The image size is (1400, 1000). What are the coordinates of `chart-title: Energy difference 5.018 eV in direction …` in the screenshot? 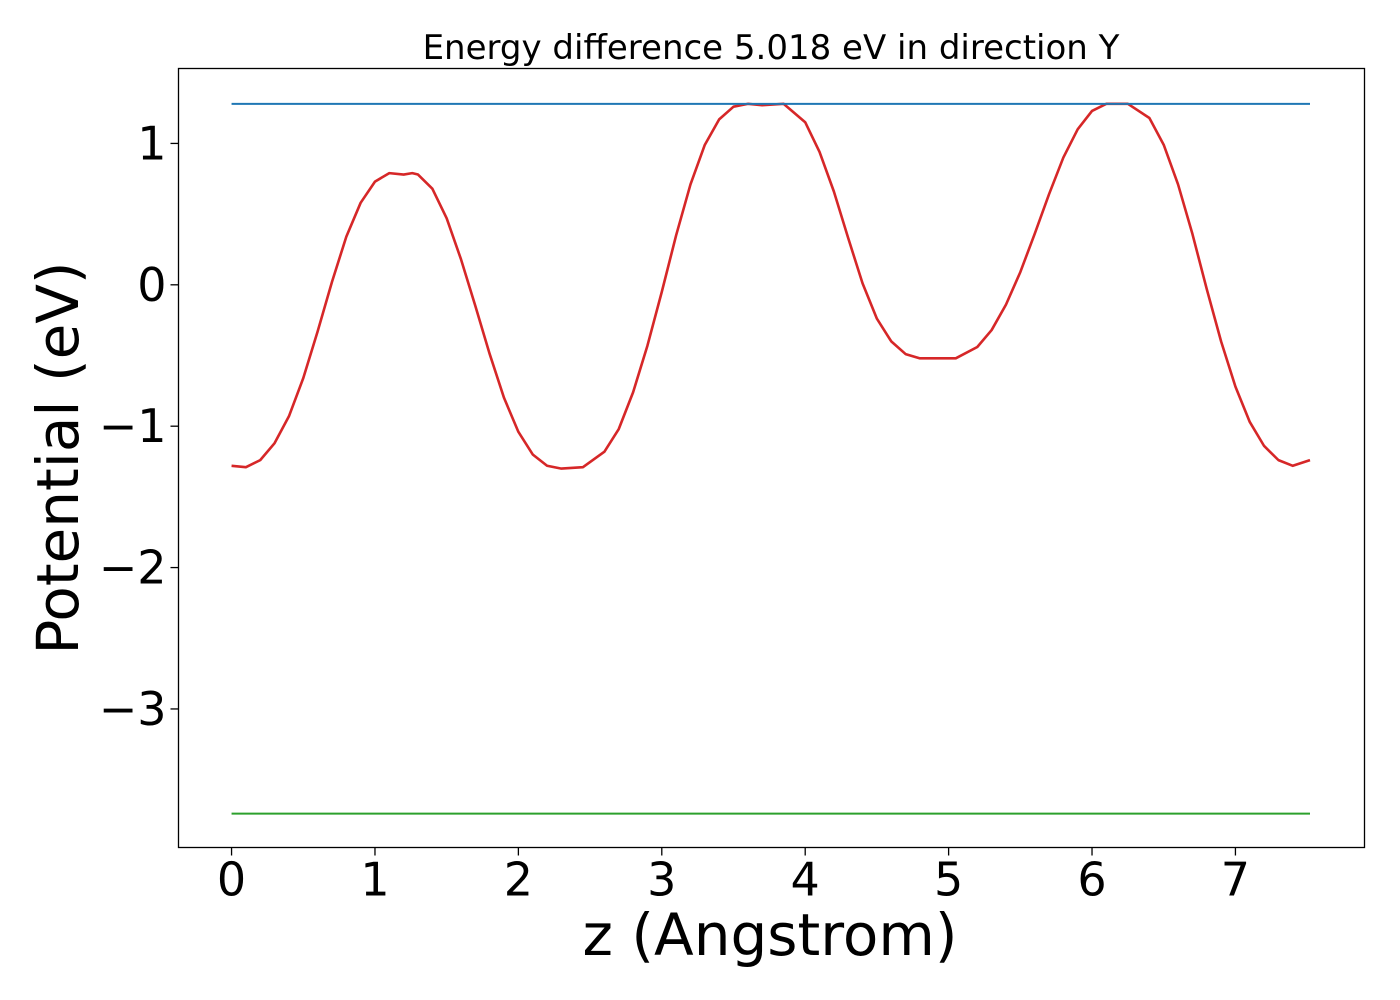 It's located at (771, 48).